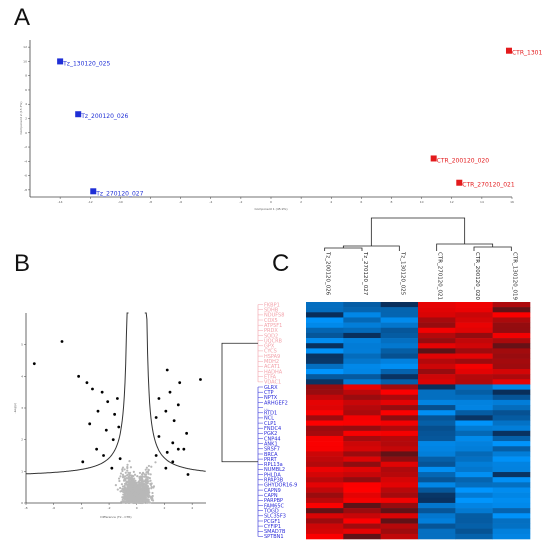  What do you see at coordinates (26, 508) in the screenshot?
I see `volcano-x-tick-label: -8` at bounding box center [26, 508].